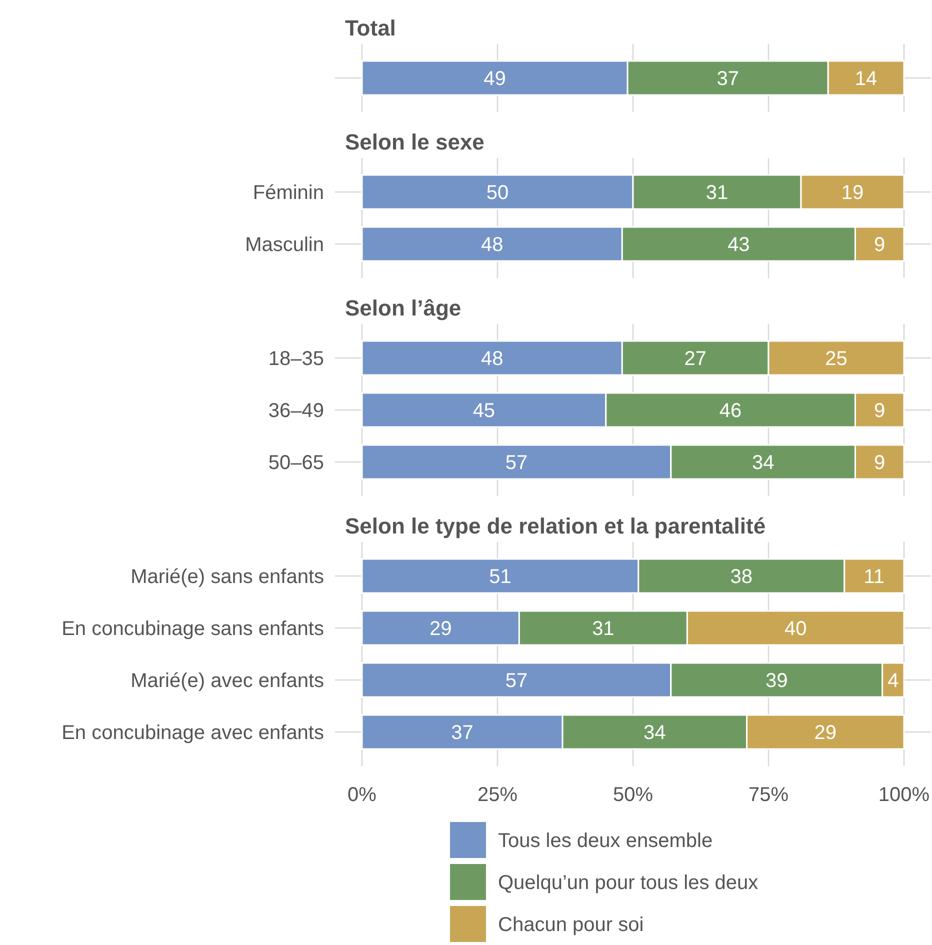 This screenshot has height=945, width=932. Describe the element at coordinates (739, 245) in the screenshot. I see `data-label: 43` at that location.